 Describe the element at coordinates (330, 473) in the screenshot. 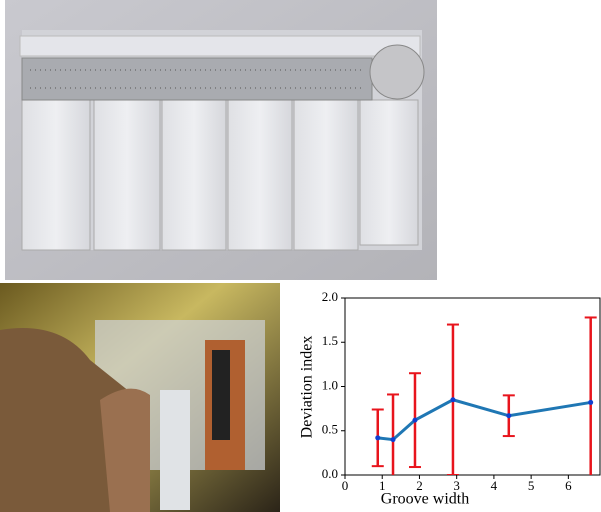

I see `y-tick-label: 0.0` at that location.